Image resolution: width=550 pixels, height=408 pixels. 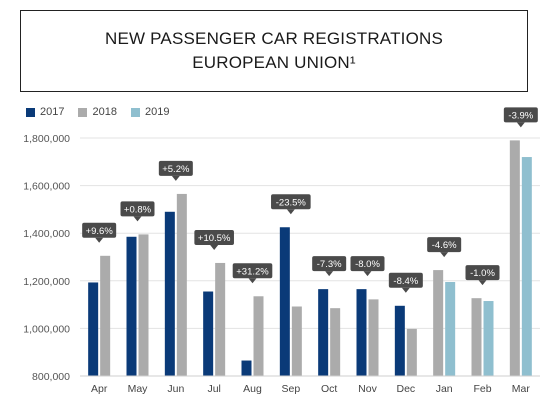 What do you see at coordinates (482, 389) in the screenshot?
I see `x-tick-label: Feb` at bounding box center [482, 389].